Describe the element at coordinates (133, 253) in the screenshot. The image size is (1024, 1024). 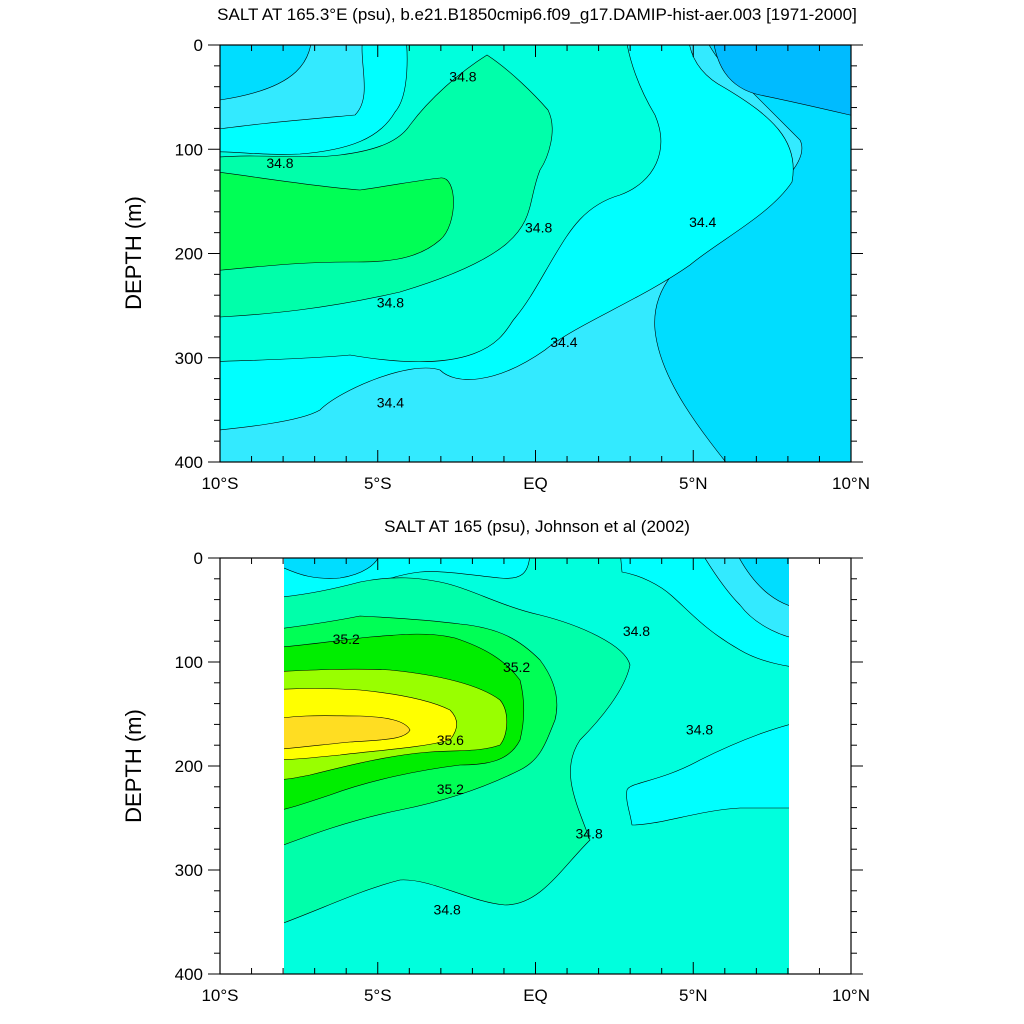
I see `panel-1-ylabel: DEPTH (m)` at that location.